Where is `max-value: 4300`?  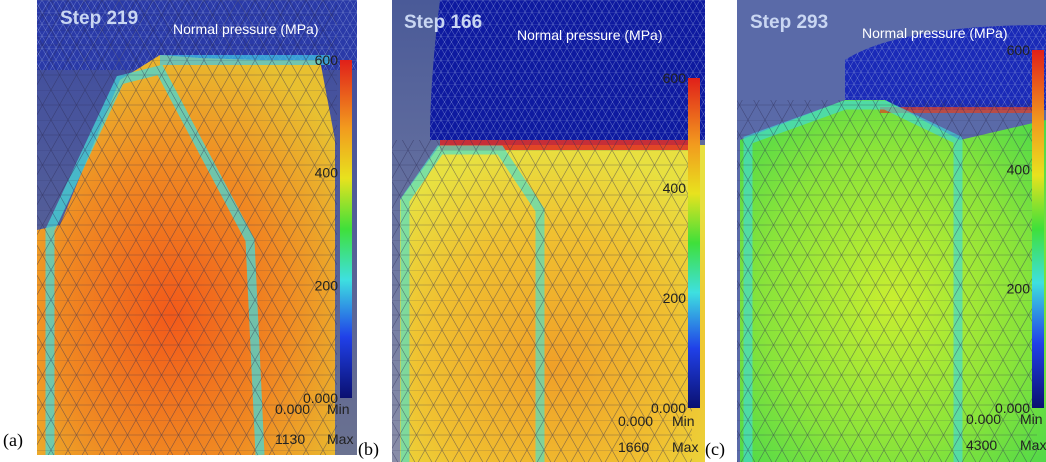
max-value: 4300 is located at coordinates (981, 445).